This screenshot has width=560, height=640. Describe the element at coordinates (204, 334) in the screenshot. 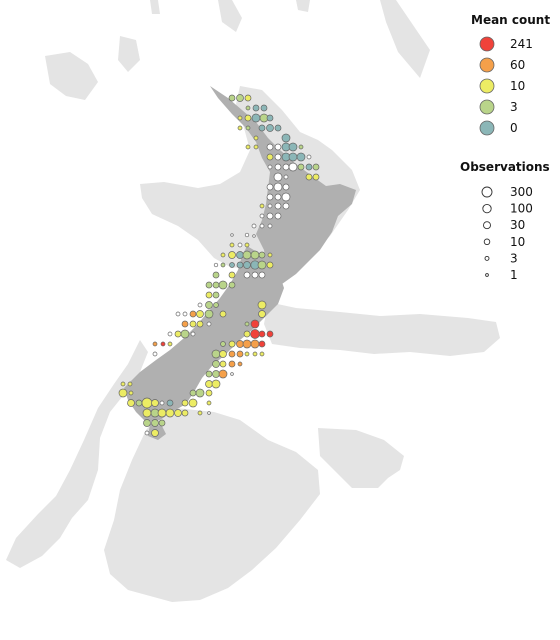

I see `south-island` at that location.